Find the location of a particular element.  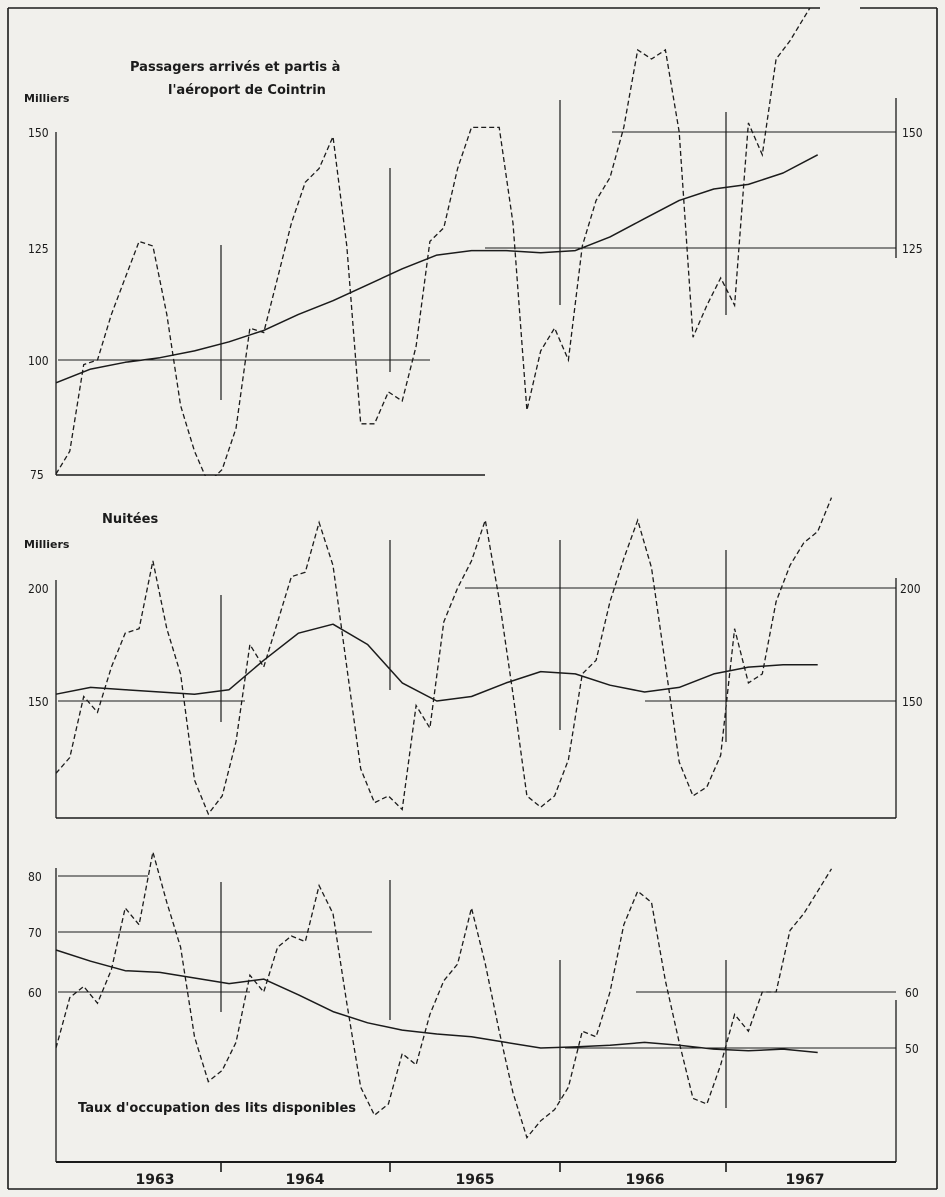

bed-occupancy-trend-series is located at coordinates (436, 1001).